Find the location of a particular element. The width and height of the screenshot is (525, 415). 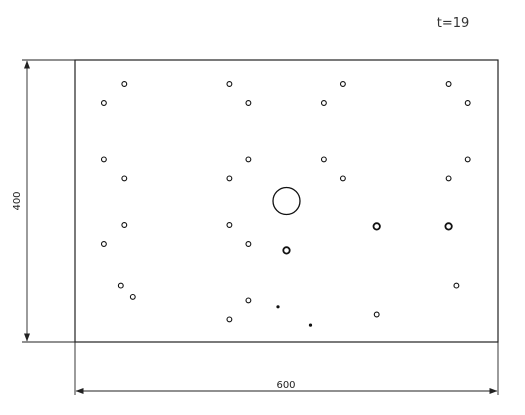

thickness-label: t=19 is located at coordinates (453, 23).